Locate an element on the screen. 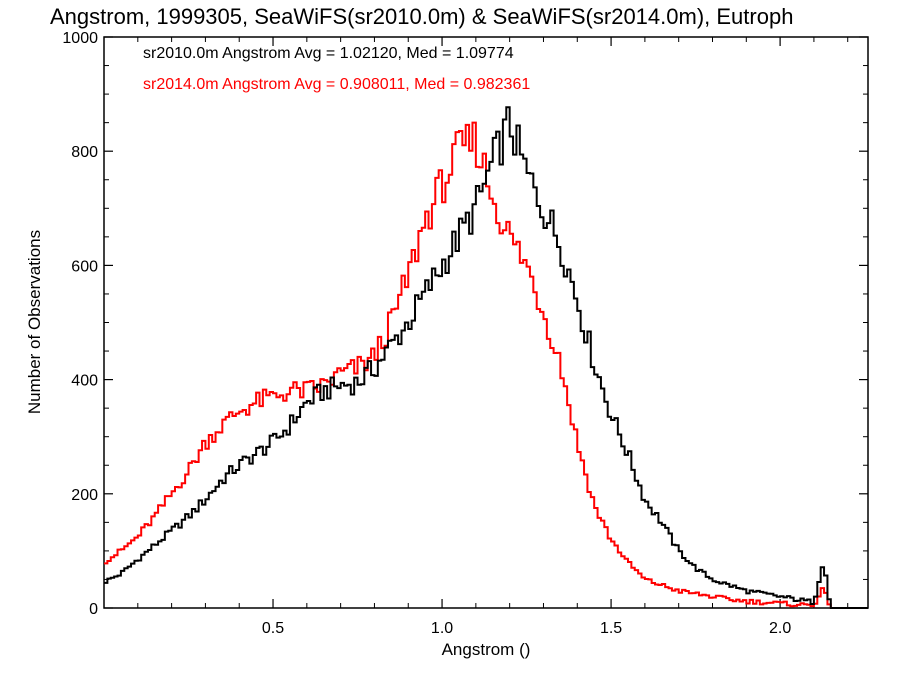 The image size is (900, 675). y-axis-label: Number of Observations is located at coordinates (34, 322).